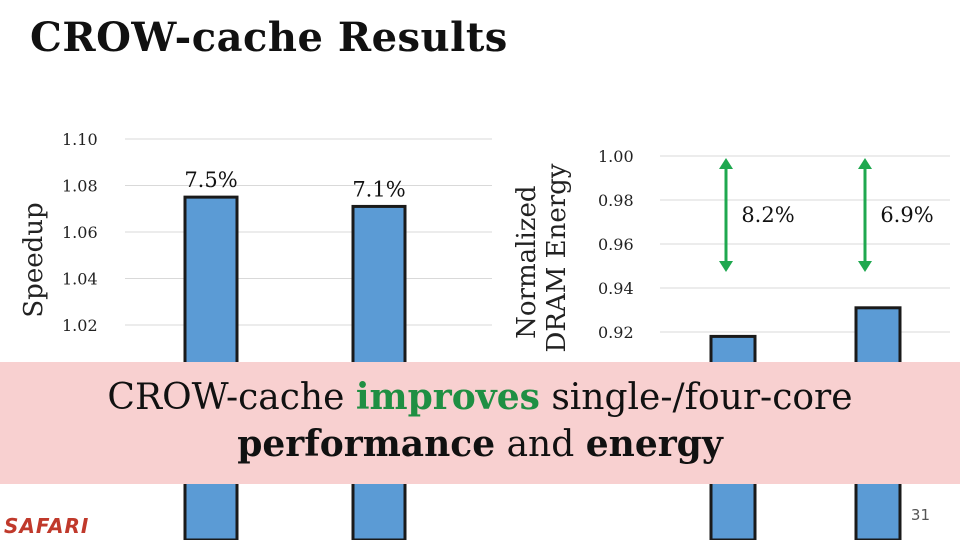 The width and height of the screenshot is (960, 540). What do you see at coordinates (696, 397) in the screenshot?
I see `banner-text-suffix: single-/four-core` at bounding box center [696, 397].